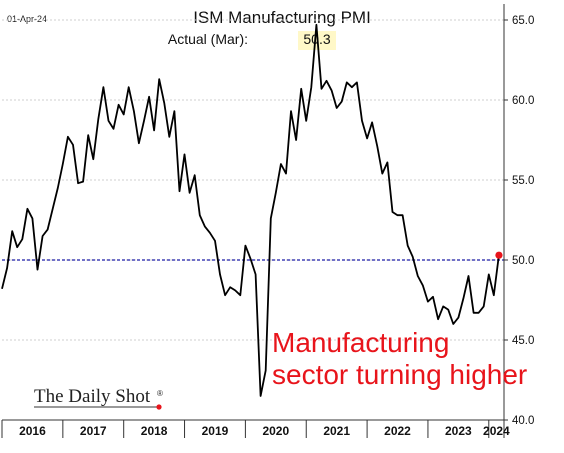  Describe the element at coordinates (523, 101) in the screenshot. I see `y-tick-label: 60.0` at that location.